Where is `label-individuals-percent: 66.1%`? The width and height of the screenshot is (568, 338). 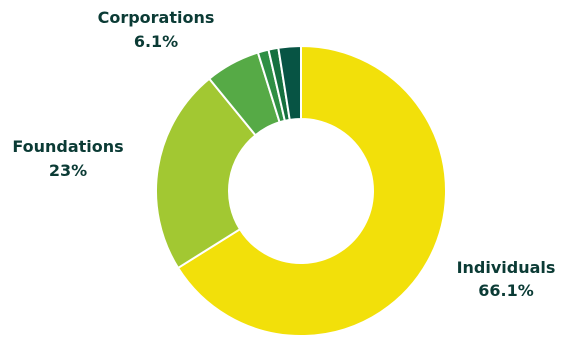 label-individuals-percent: 66.1% is located at coordinates (506, 290).